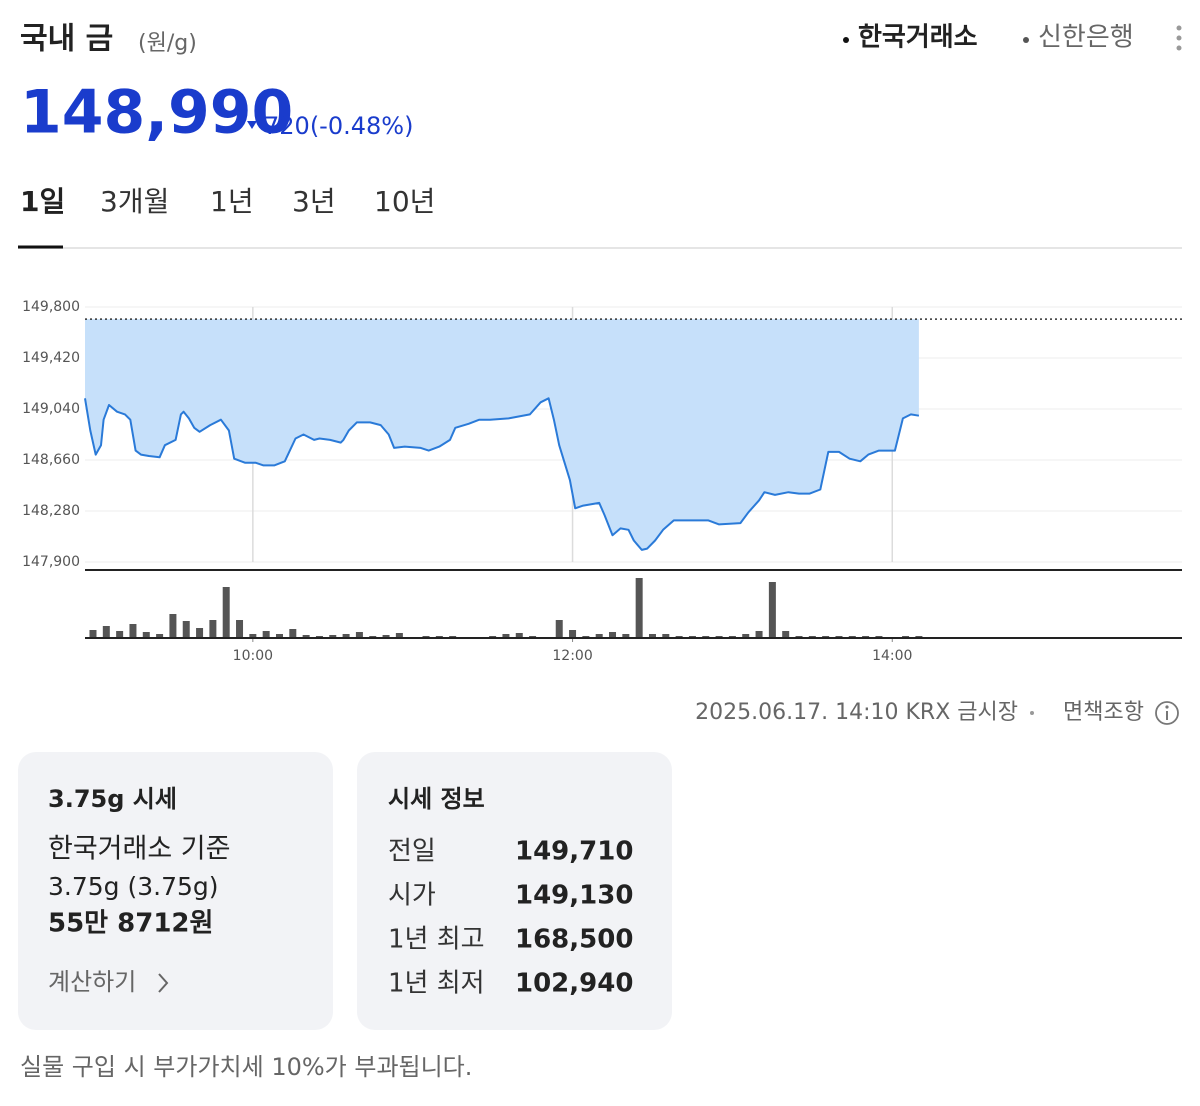  I want to click on price-change: 720(-0.48%), so click(338, 126).